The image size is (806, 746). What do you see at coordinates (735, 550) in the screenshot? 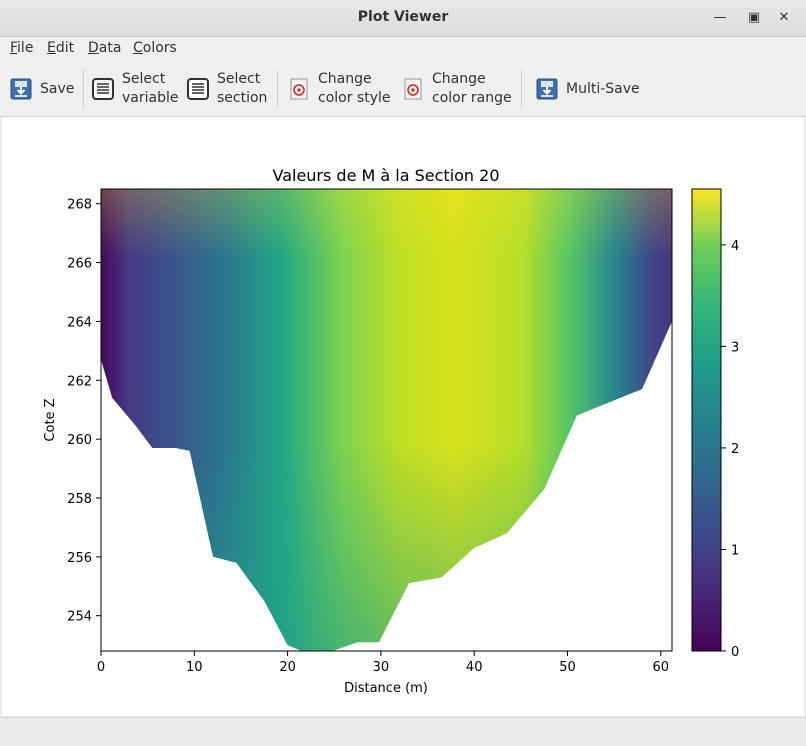
I see `colorbar-tick-label: 1` at bounding box center [735, 550].